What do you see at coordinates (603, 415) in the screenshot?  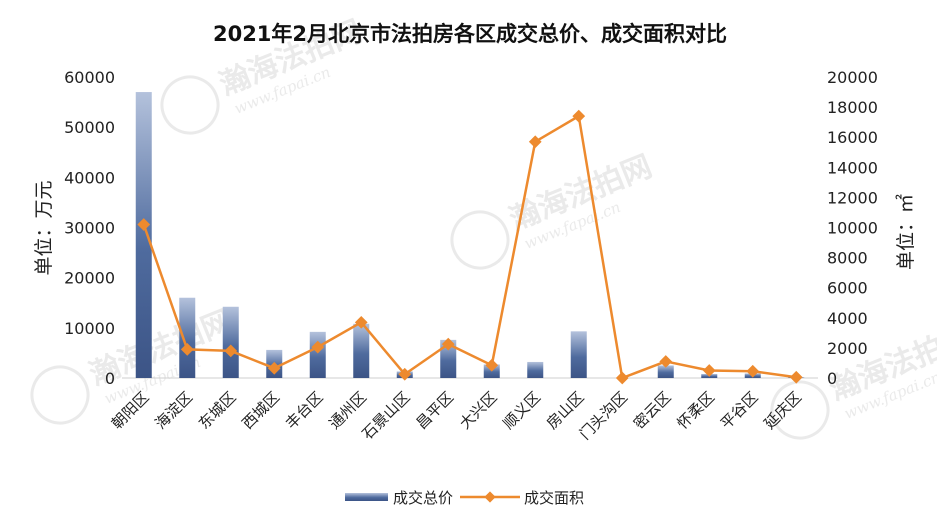 I see `x-tick-label: 门头沟区` at bounding box center [603, 415].